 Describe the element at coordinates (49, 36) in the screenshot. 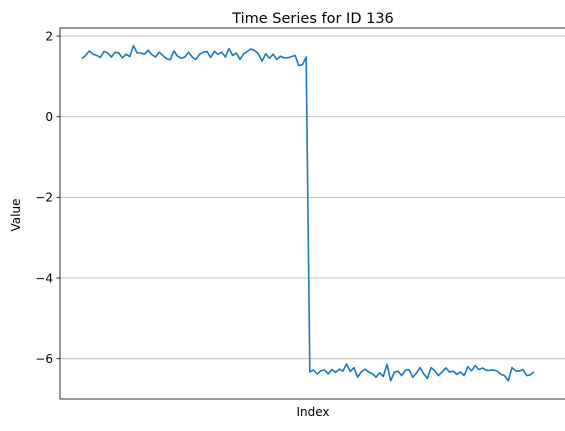

I see `y-tick-label: 2` at that location.